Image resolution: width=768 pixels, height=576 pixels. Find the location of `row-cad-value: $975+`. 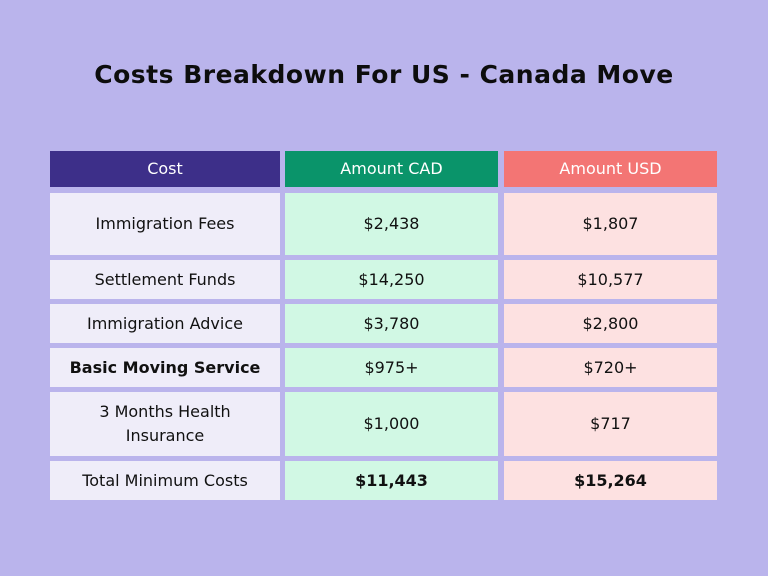

row-cad-value: $975+ is located at coordinates (391, 367).